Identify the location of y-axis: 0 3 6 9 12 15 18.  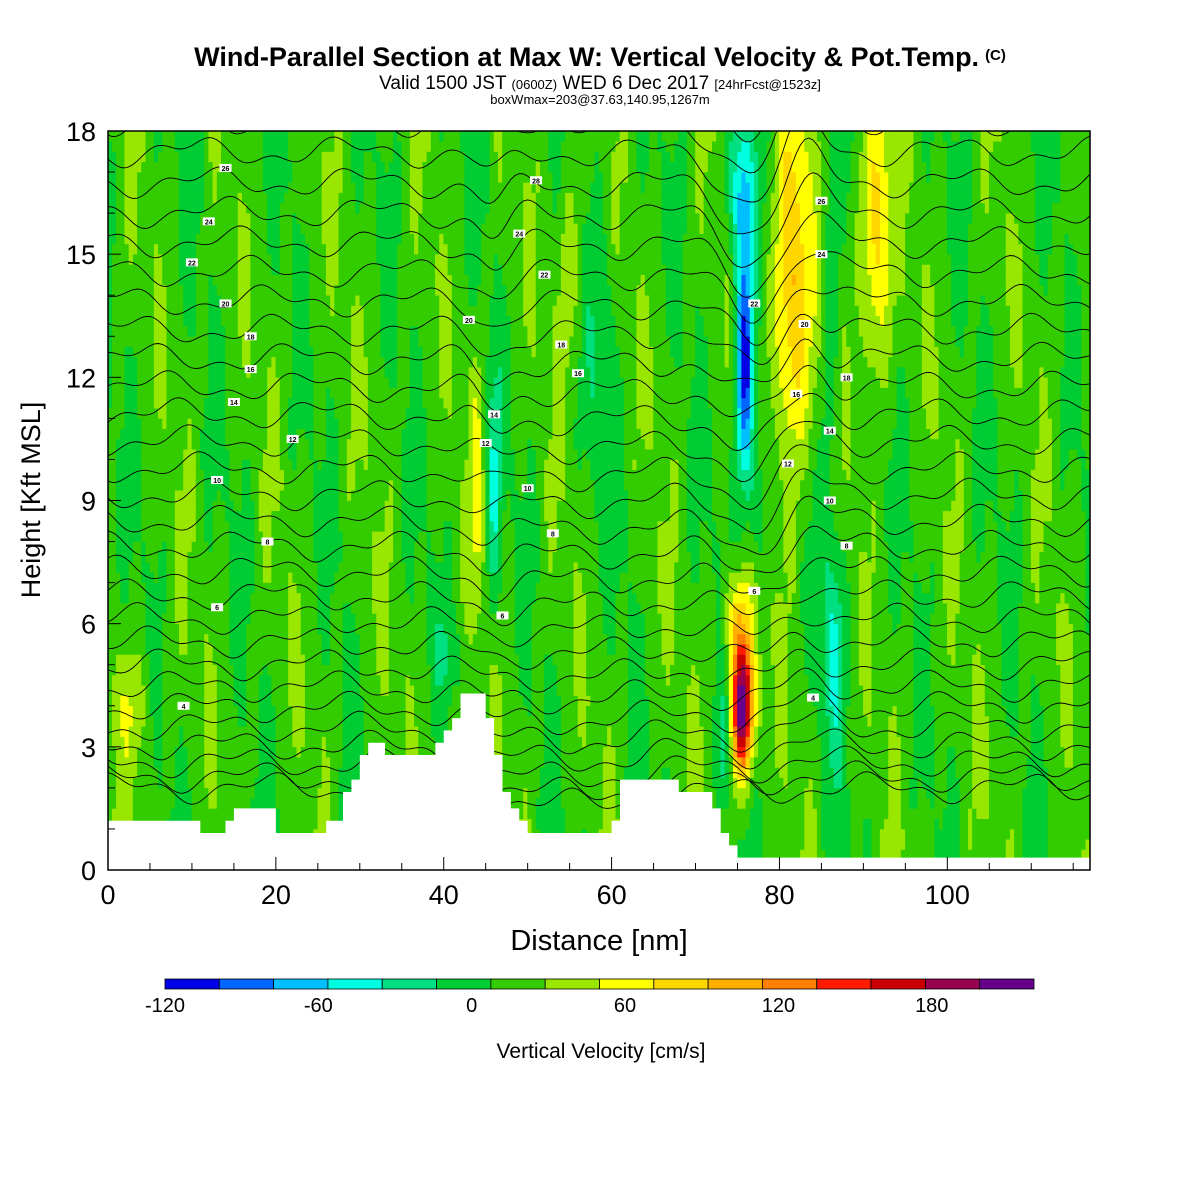
(93, 501).